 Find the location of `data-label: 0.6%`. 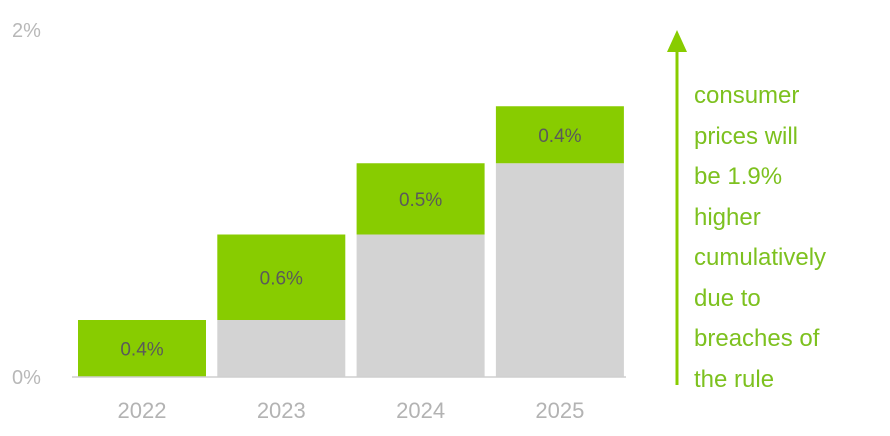

data-label: 0.6% is located at coordinates (281, 278).